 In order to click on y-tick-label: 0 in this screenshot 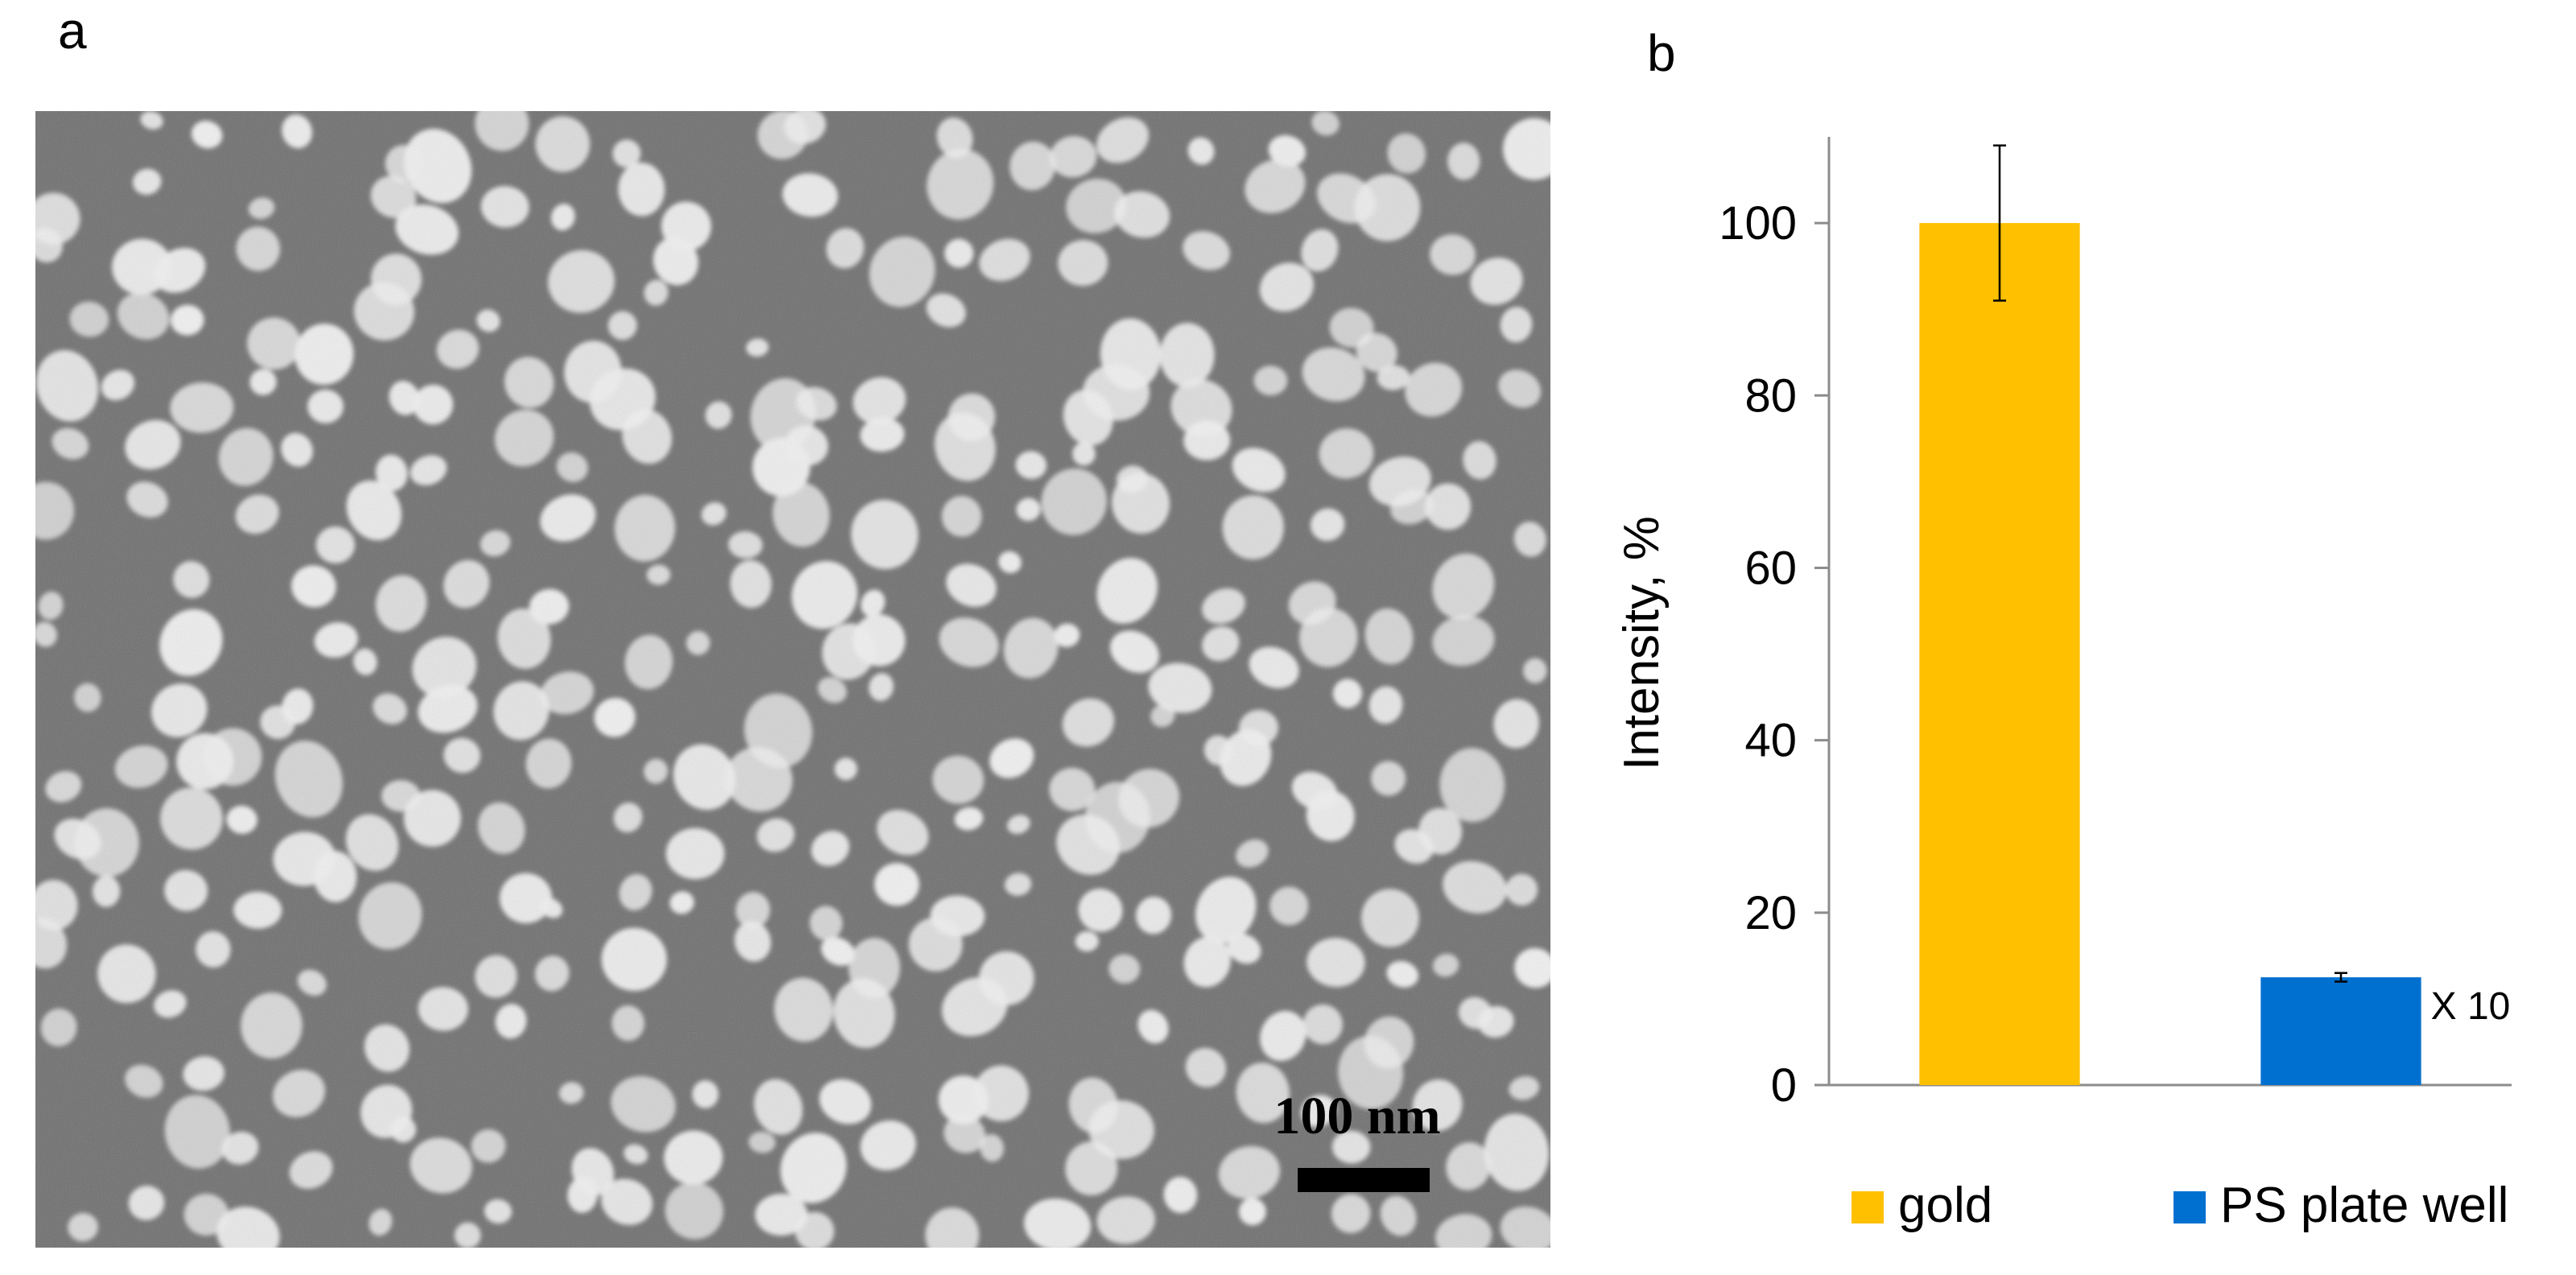, I will do `click(1784, 1086)`.